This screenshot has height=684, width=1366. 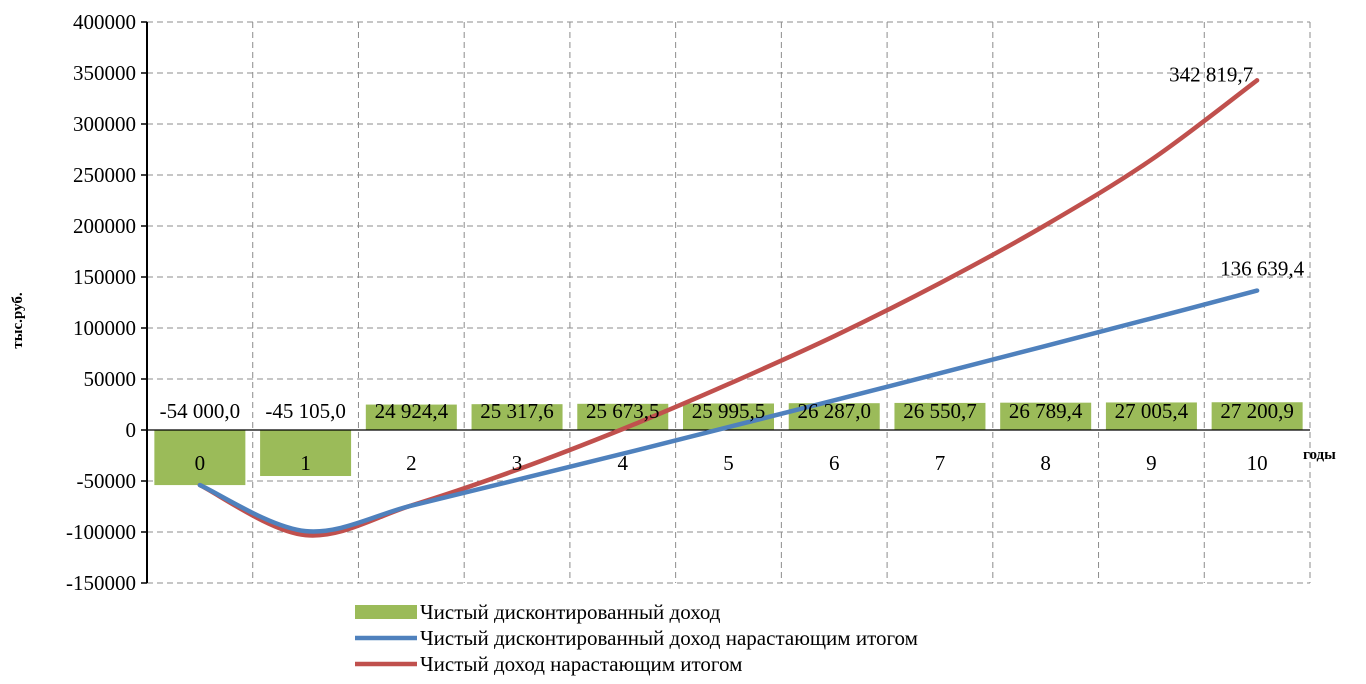 What do you see at coordinates (110, 379) in the screenshot?
I see `y-tick-label: 50000` at bounding box center [110, 379].